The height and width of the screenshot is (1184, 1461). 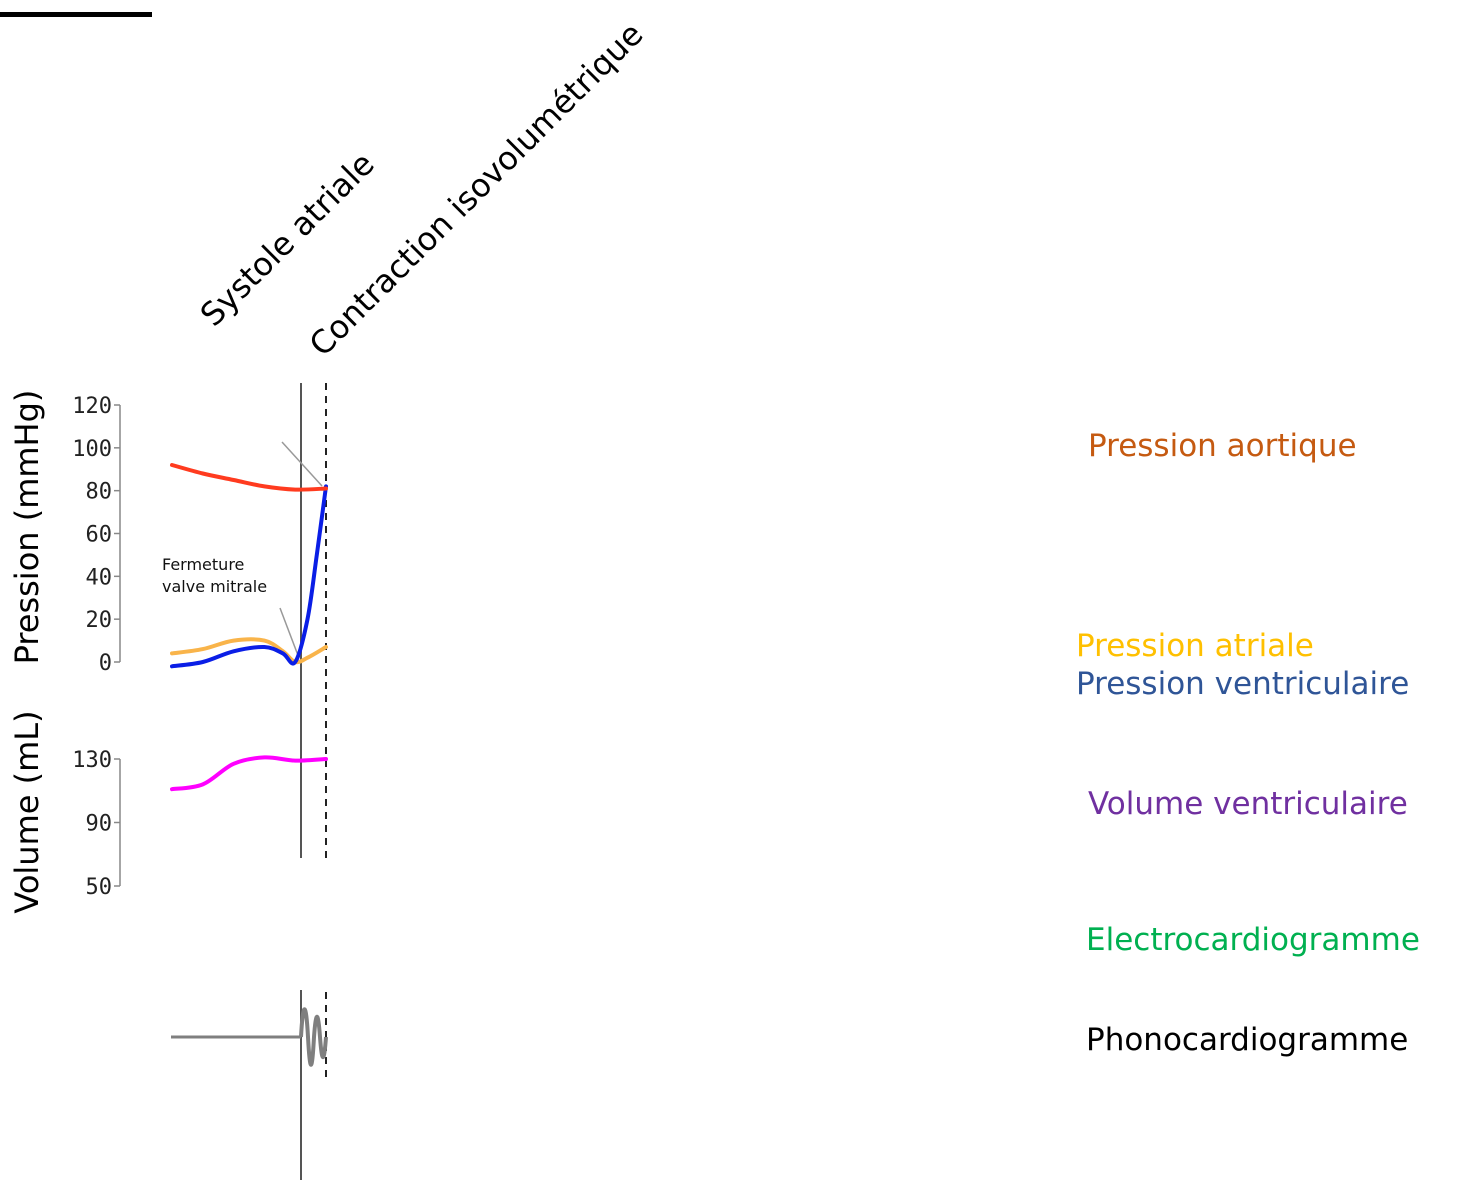 I want to click on volume-axis-title: Volume (mL), so click(x=27, y=811).